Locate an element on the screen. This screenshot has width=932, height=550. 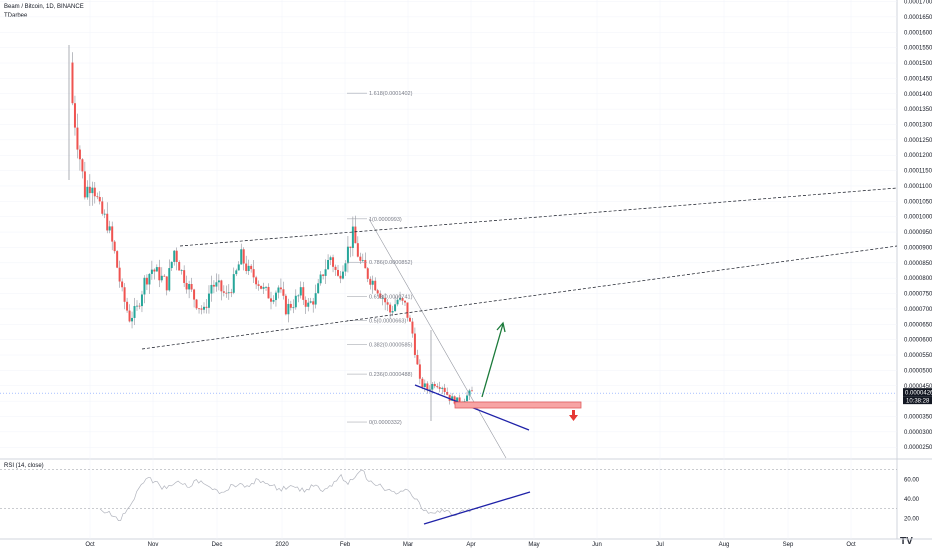
fib-level-label: 1.618(0.0001402) is located at coordinates (391, 94).